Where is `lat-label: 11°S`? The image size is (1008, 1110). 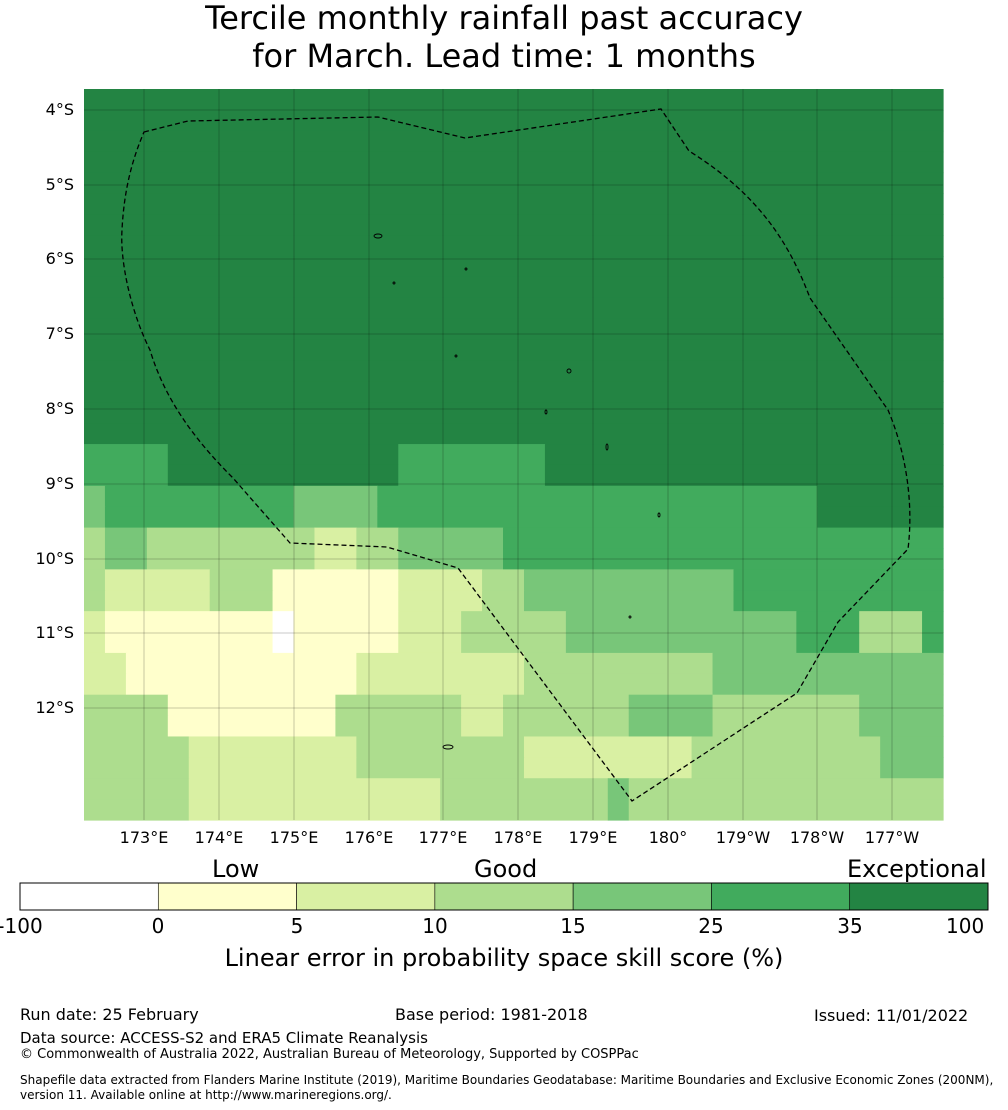
lat-label: 11°S is located at coordinates (54, 632).